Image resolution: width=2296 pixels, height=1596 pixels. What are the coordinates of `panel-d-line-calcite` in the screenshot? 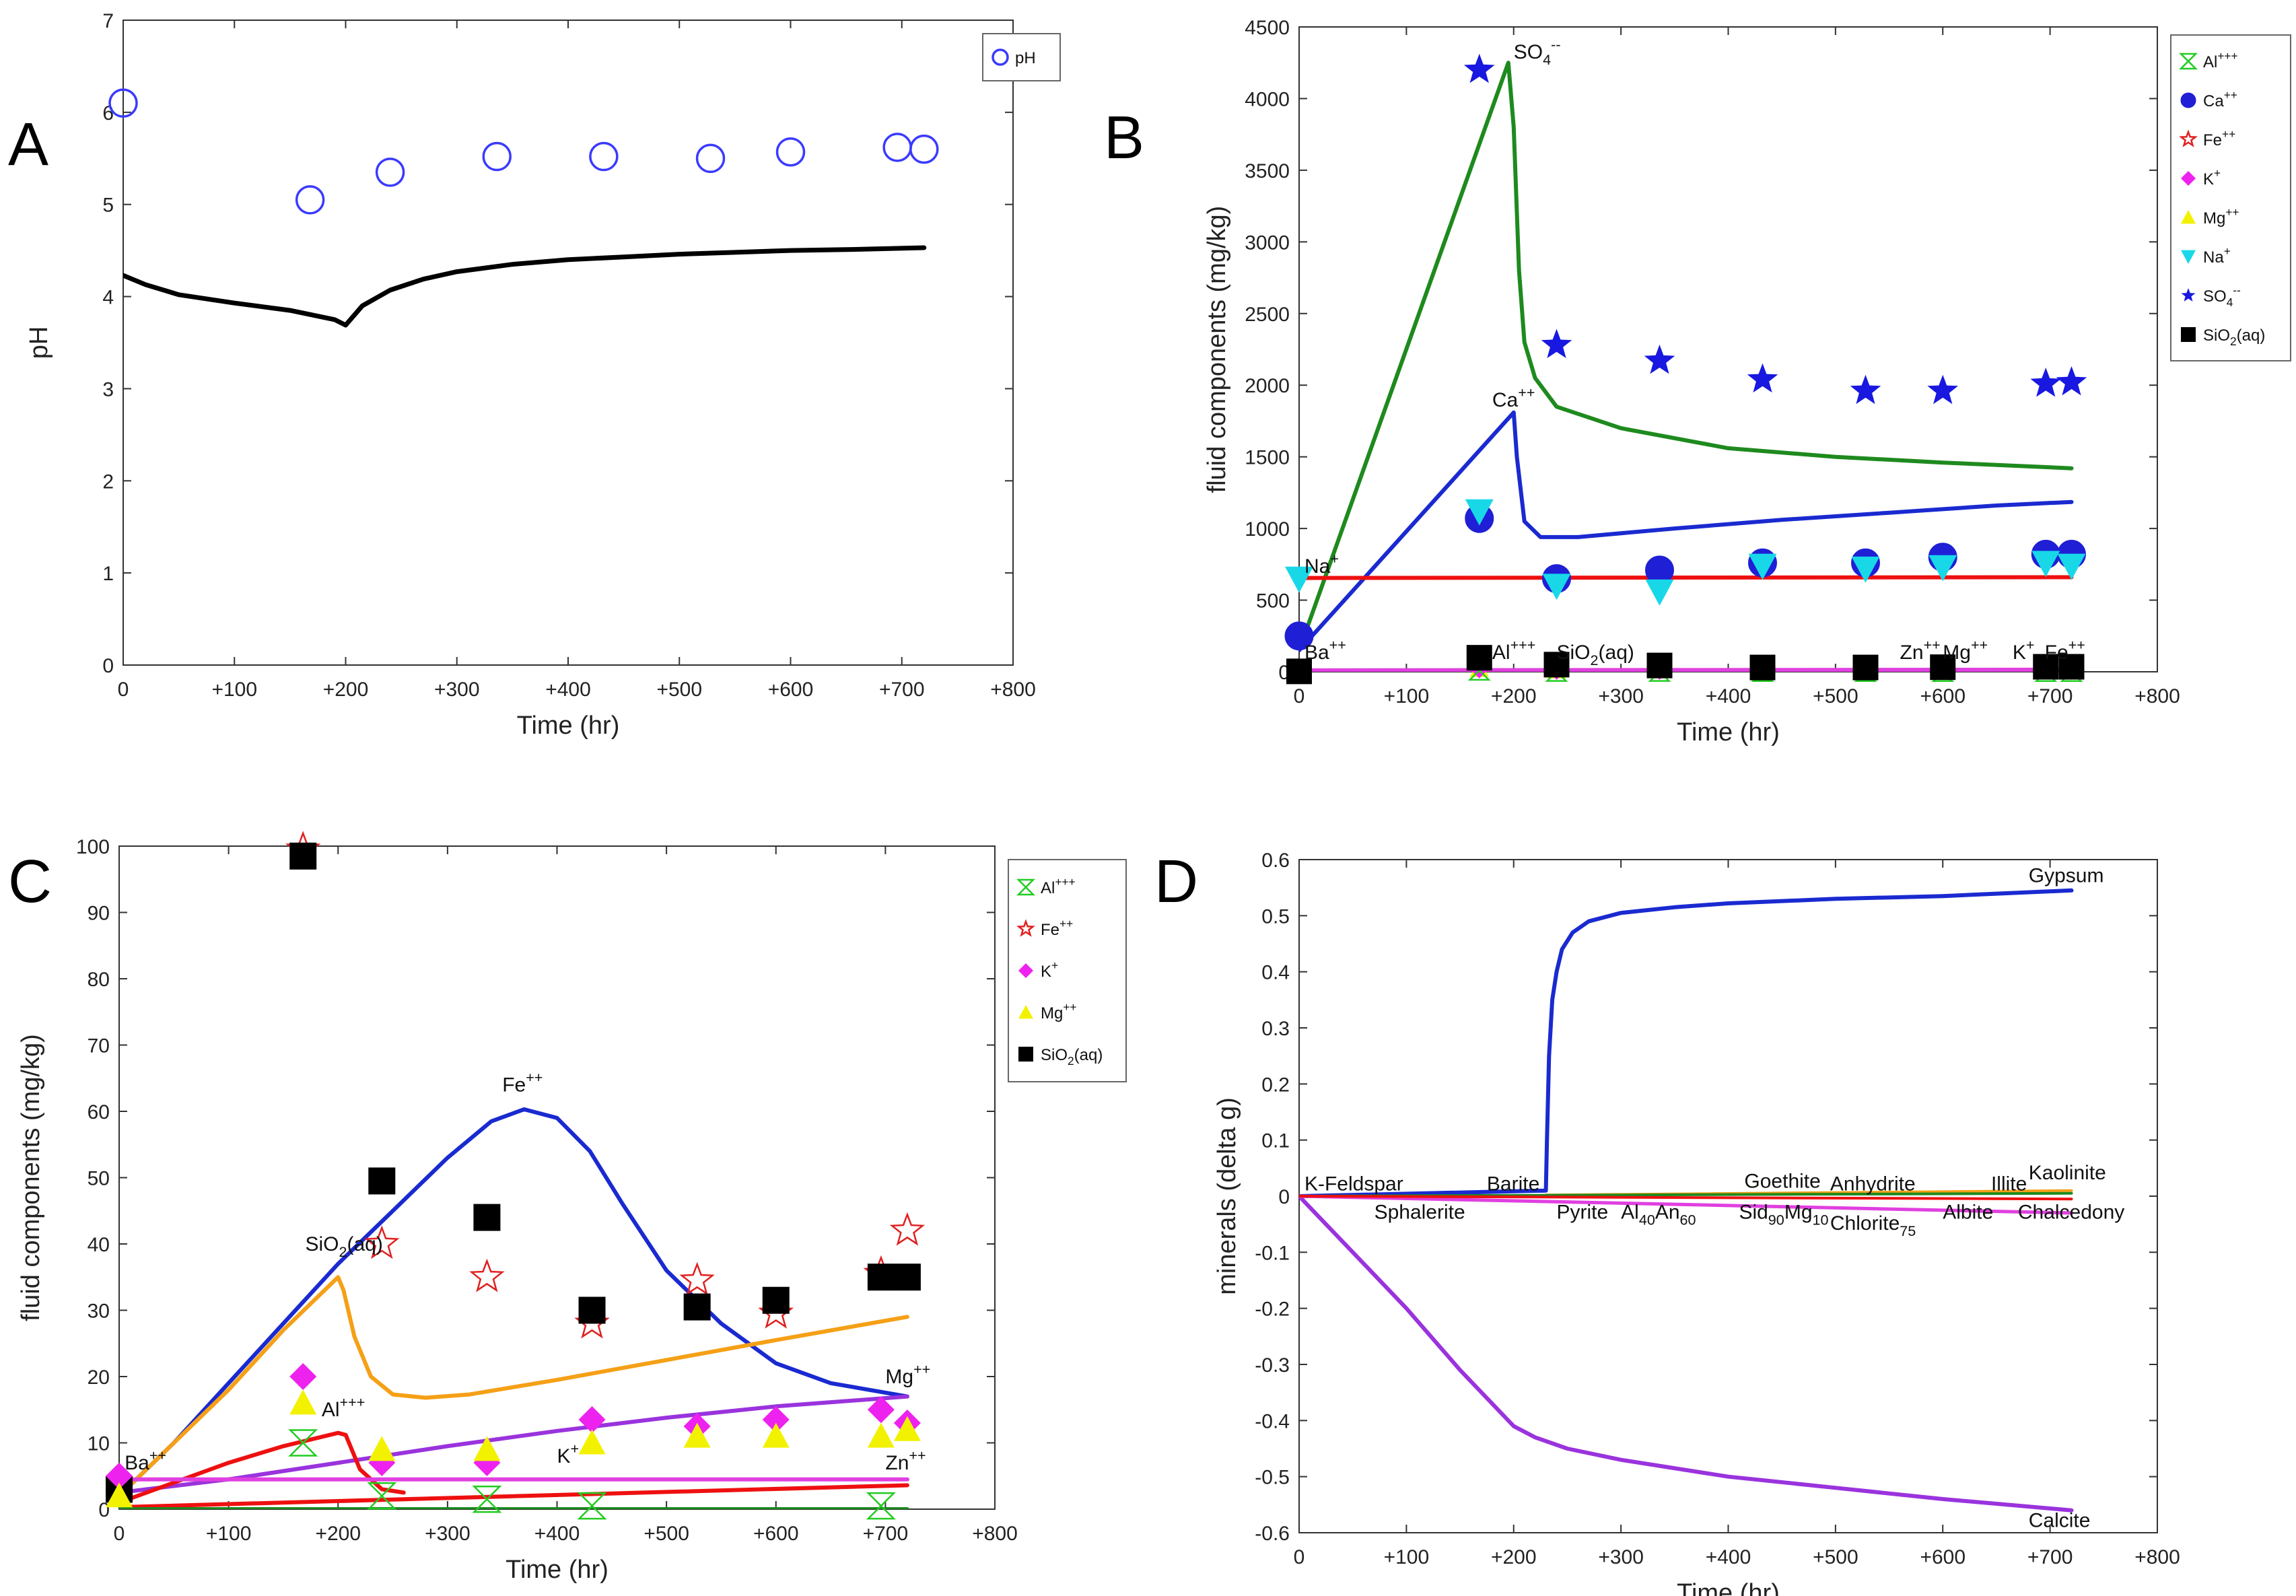 It's located at (1686, 1353).